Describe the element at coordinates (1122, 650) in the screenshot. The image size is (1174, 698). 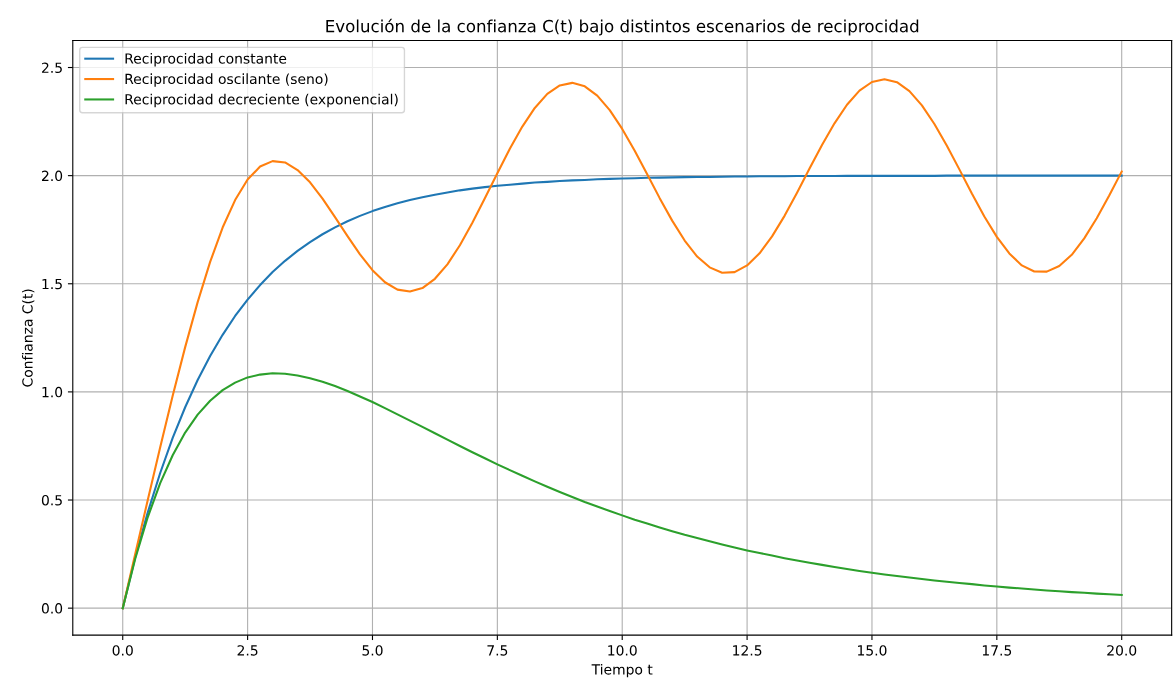
I see `x-tick-label: 20.0` at that location.